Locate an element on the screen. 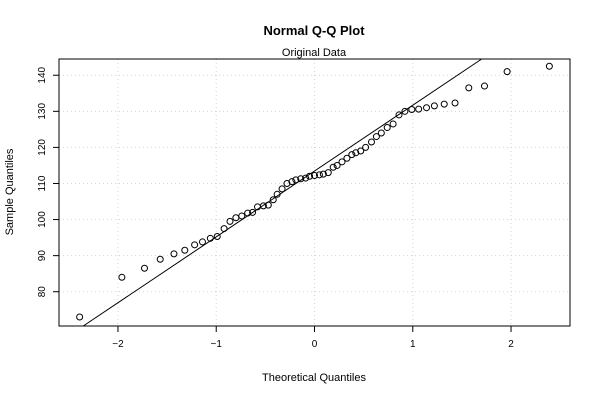  y-tick-label: 100 is located at coordinates (42, 219).